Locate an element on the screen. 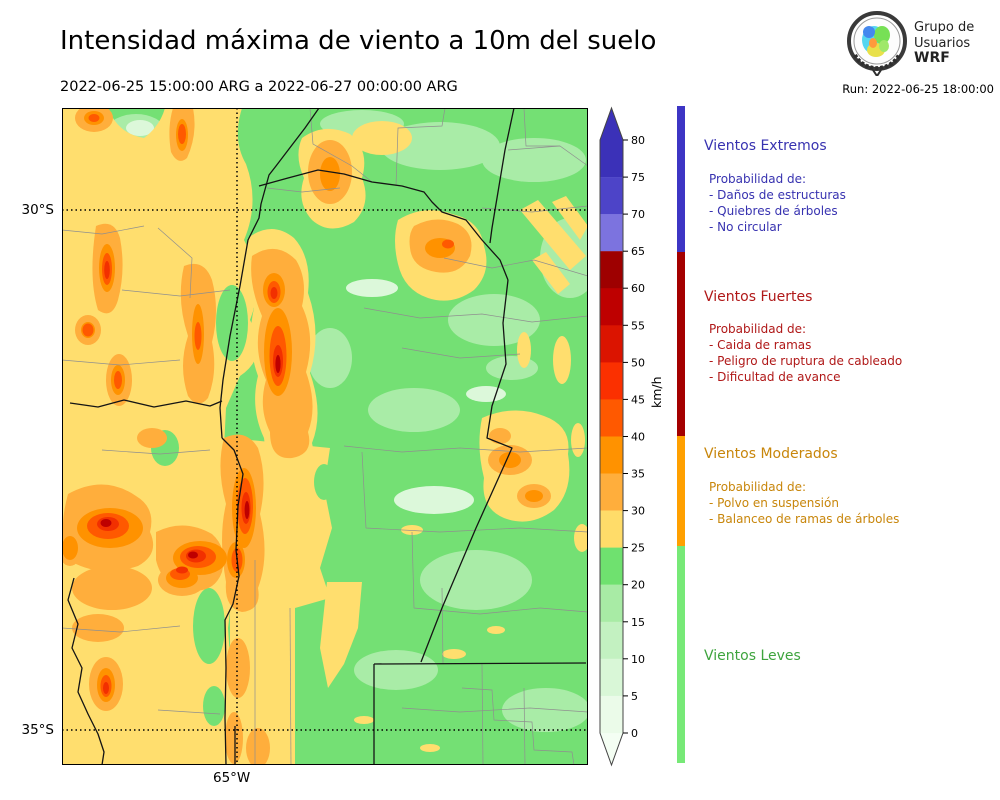  svg-text: 10 is located at coordinates (638, 659).